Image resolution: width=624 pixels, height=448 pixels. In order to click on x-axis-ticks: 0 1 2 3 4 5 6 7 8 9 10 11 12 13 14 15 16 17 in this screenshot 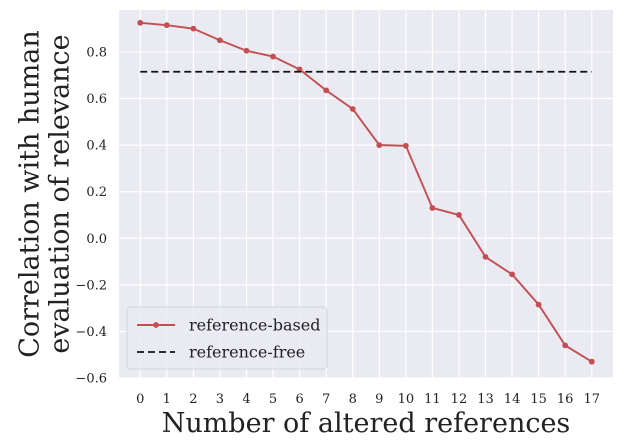, I will do `click(368, 399)`.